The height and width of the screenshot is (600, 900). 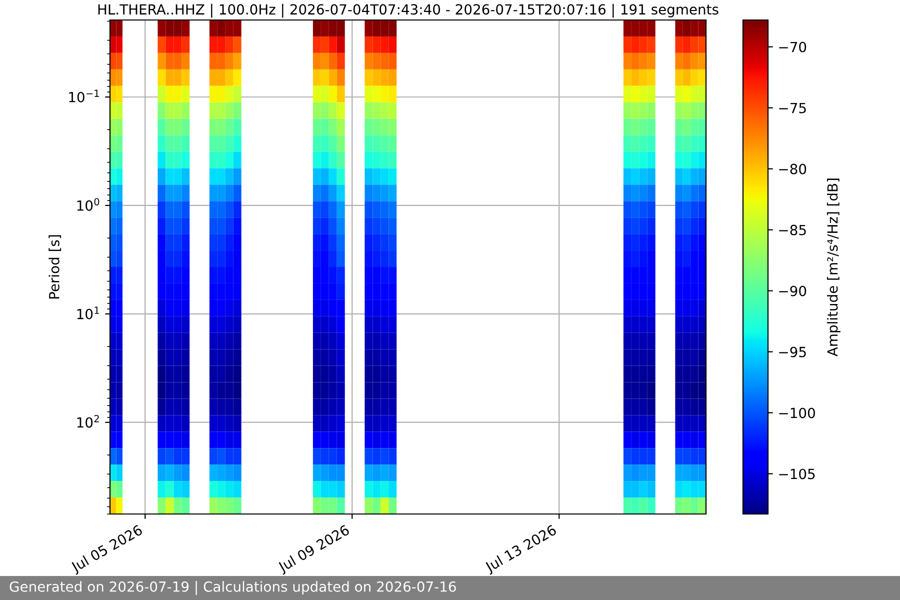 I want to click on color-bar-label: −85, so click(x=792, y=230).